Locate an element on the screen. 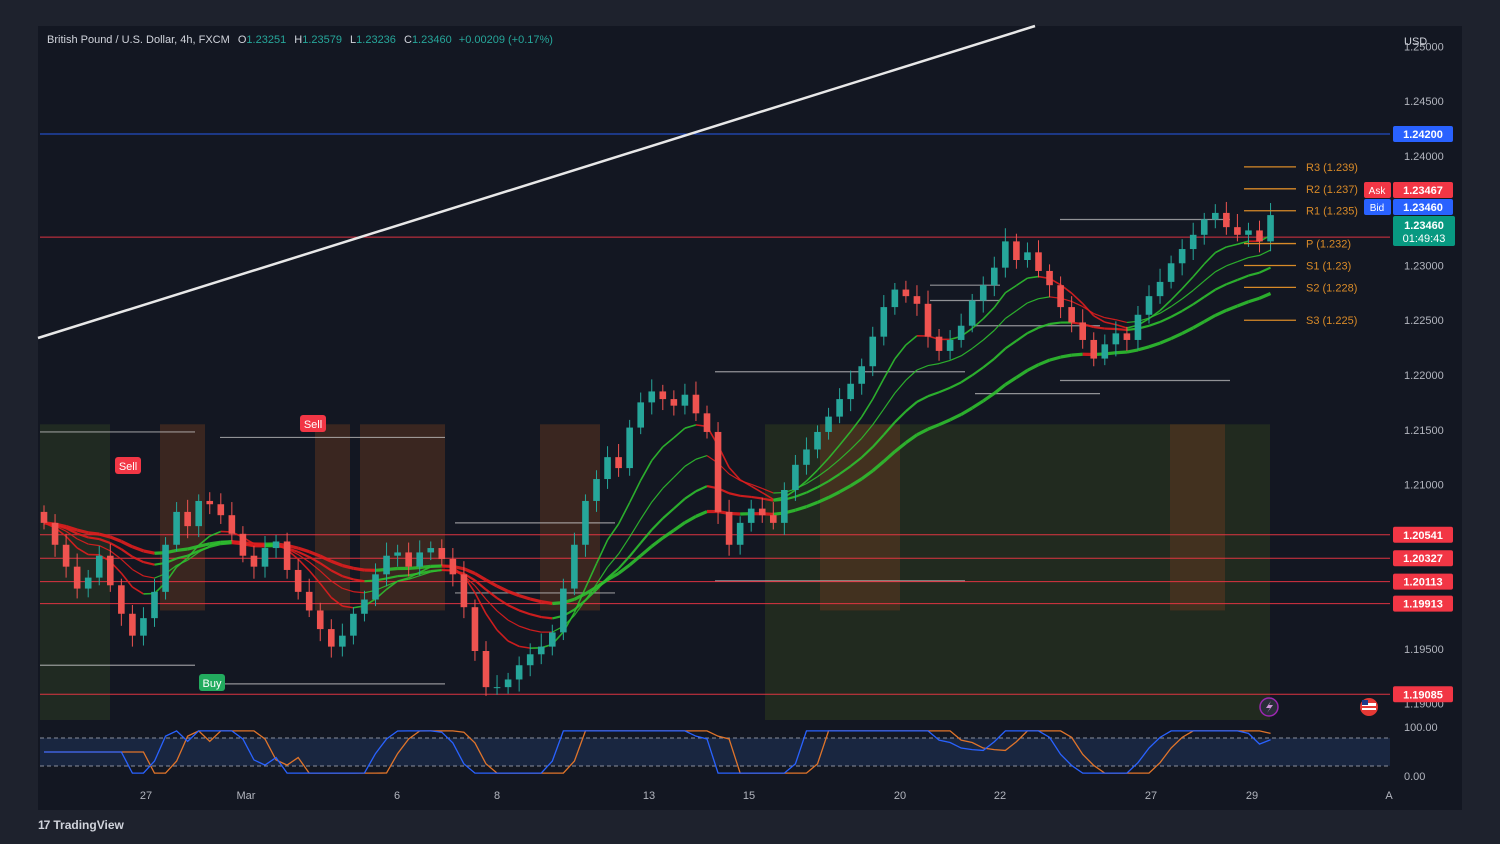 The width and height of the screenshot is (1500, 844). x-tick-label: 29 is located at coordinates (1252, 796).